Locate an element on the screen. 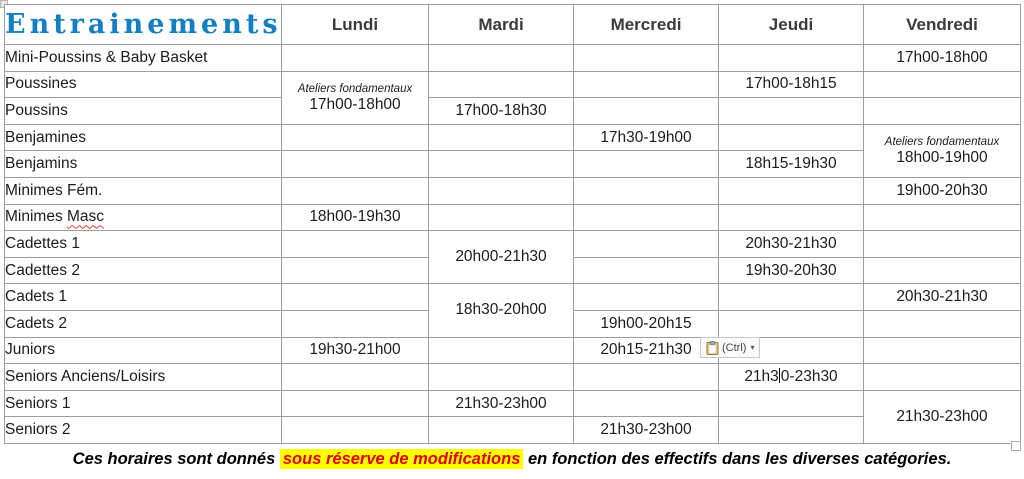  schedule-cell: 17h30-19h00 is located at coordinates (646, 137).